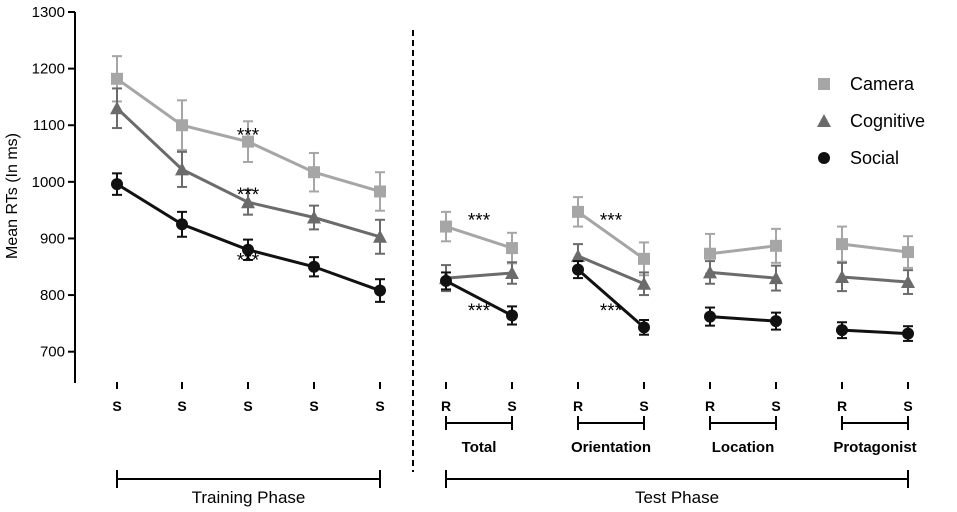  I want to click on y-axis-label: Mean RTs (In ms), so click(12, 196).